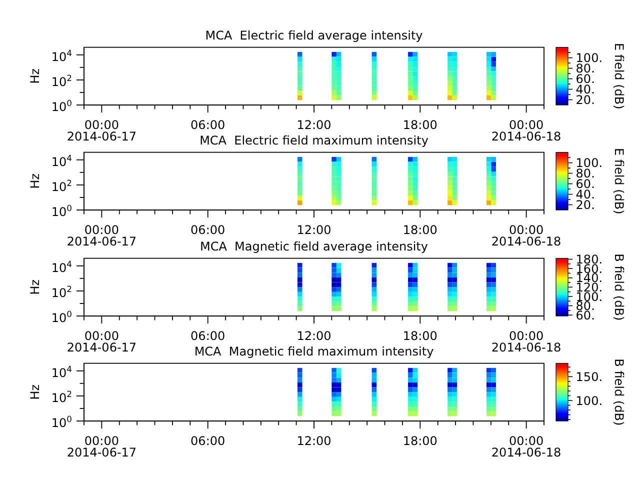 The image size is (640, 480). I want to click on chart-title: MCA Electric field maximum intensity, so click(314, 141).